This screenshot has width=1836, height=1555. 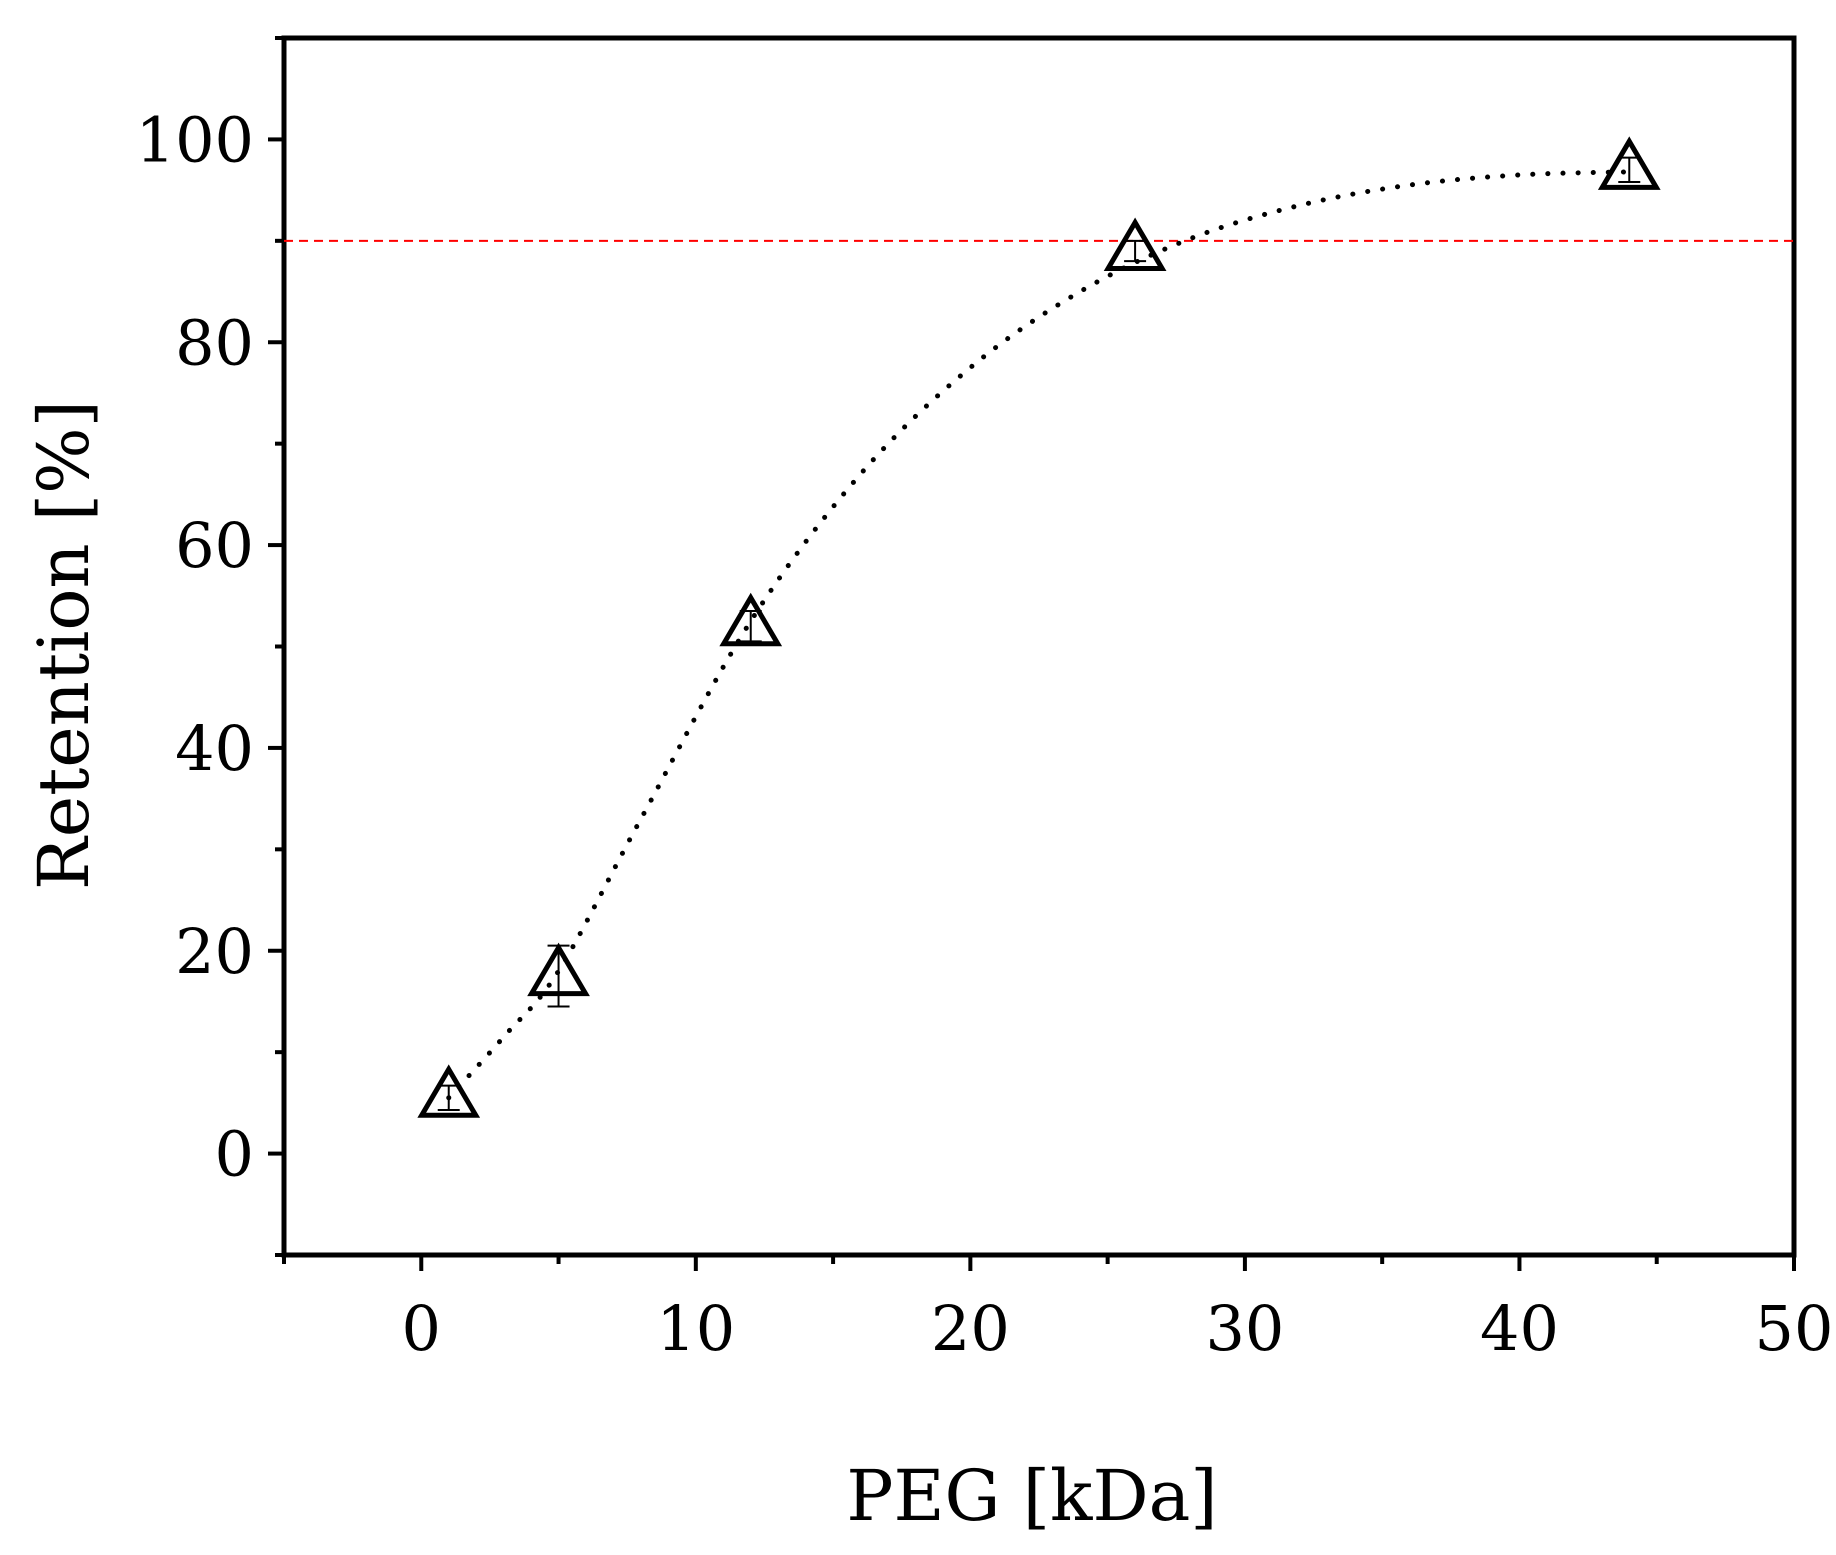 What do you see at coordinates (195, 139) in the screenshot?
I see `y-tick-label: 100` at bounding box center [195, 139].